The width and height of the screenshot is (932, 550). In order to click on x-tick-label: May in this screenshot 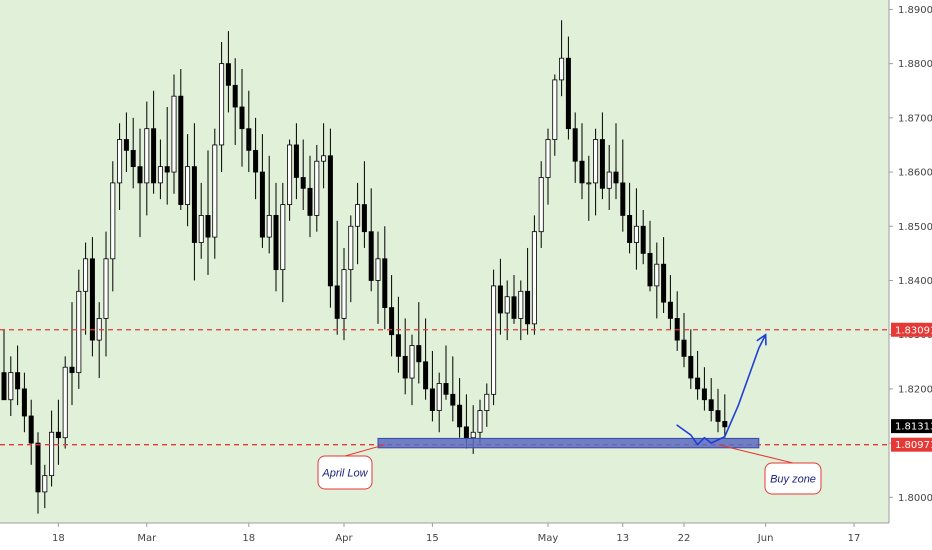, I will do `click(548, 538)`.